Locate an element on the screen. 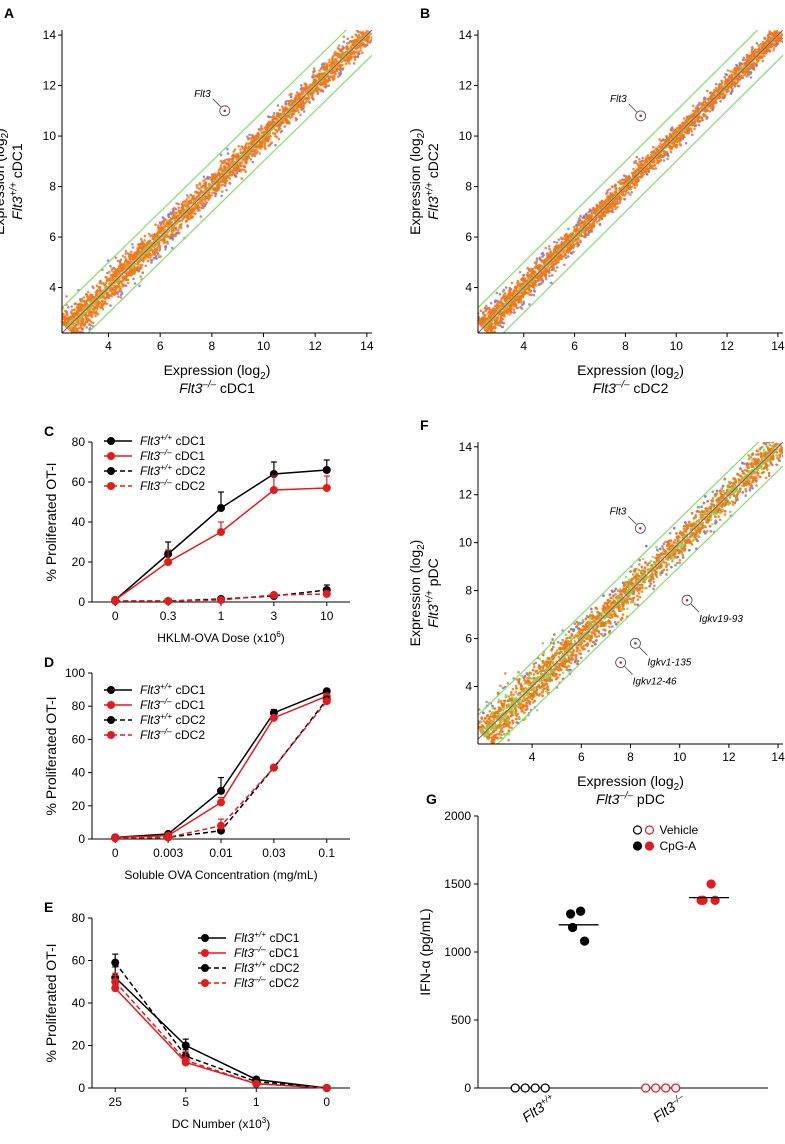 The image size is (785, 1144). label-text: Expression (log is located at coordinates (3, 186).